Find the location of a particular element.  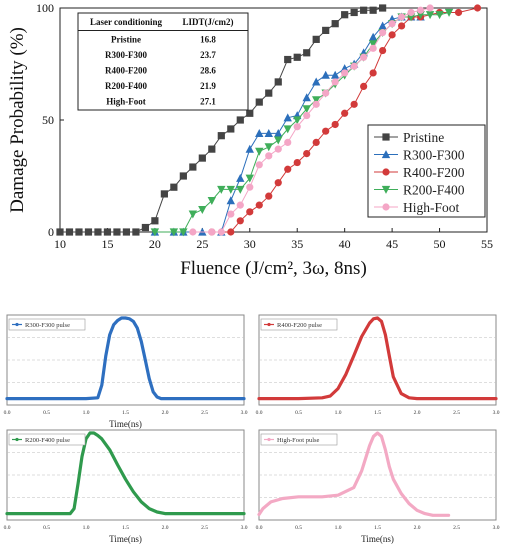

x-tick-label-25: 25 is located at coordinates (202, 244).